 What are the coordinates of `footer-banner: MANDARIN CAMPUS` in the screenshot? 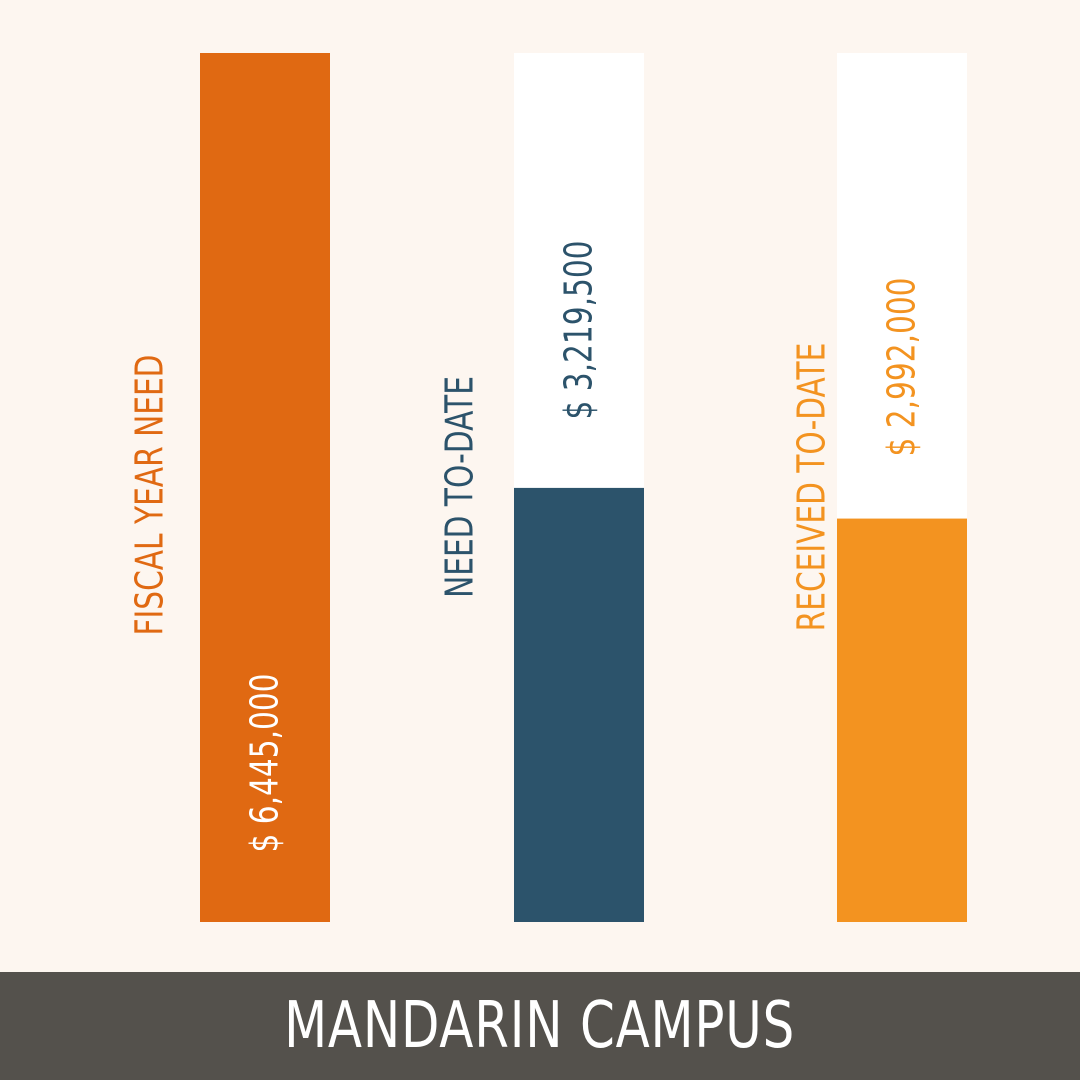 It's located at (540, 1026).